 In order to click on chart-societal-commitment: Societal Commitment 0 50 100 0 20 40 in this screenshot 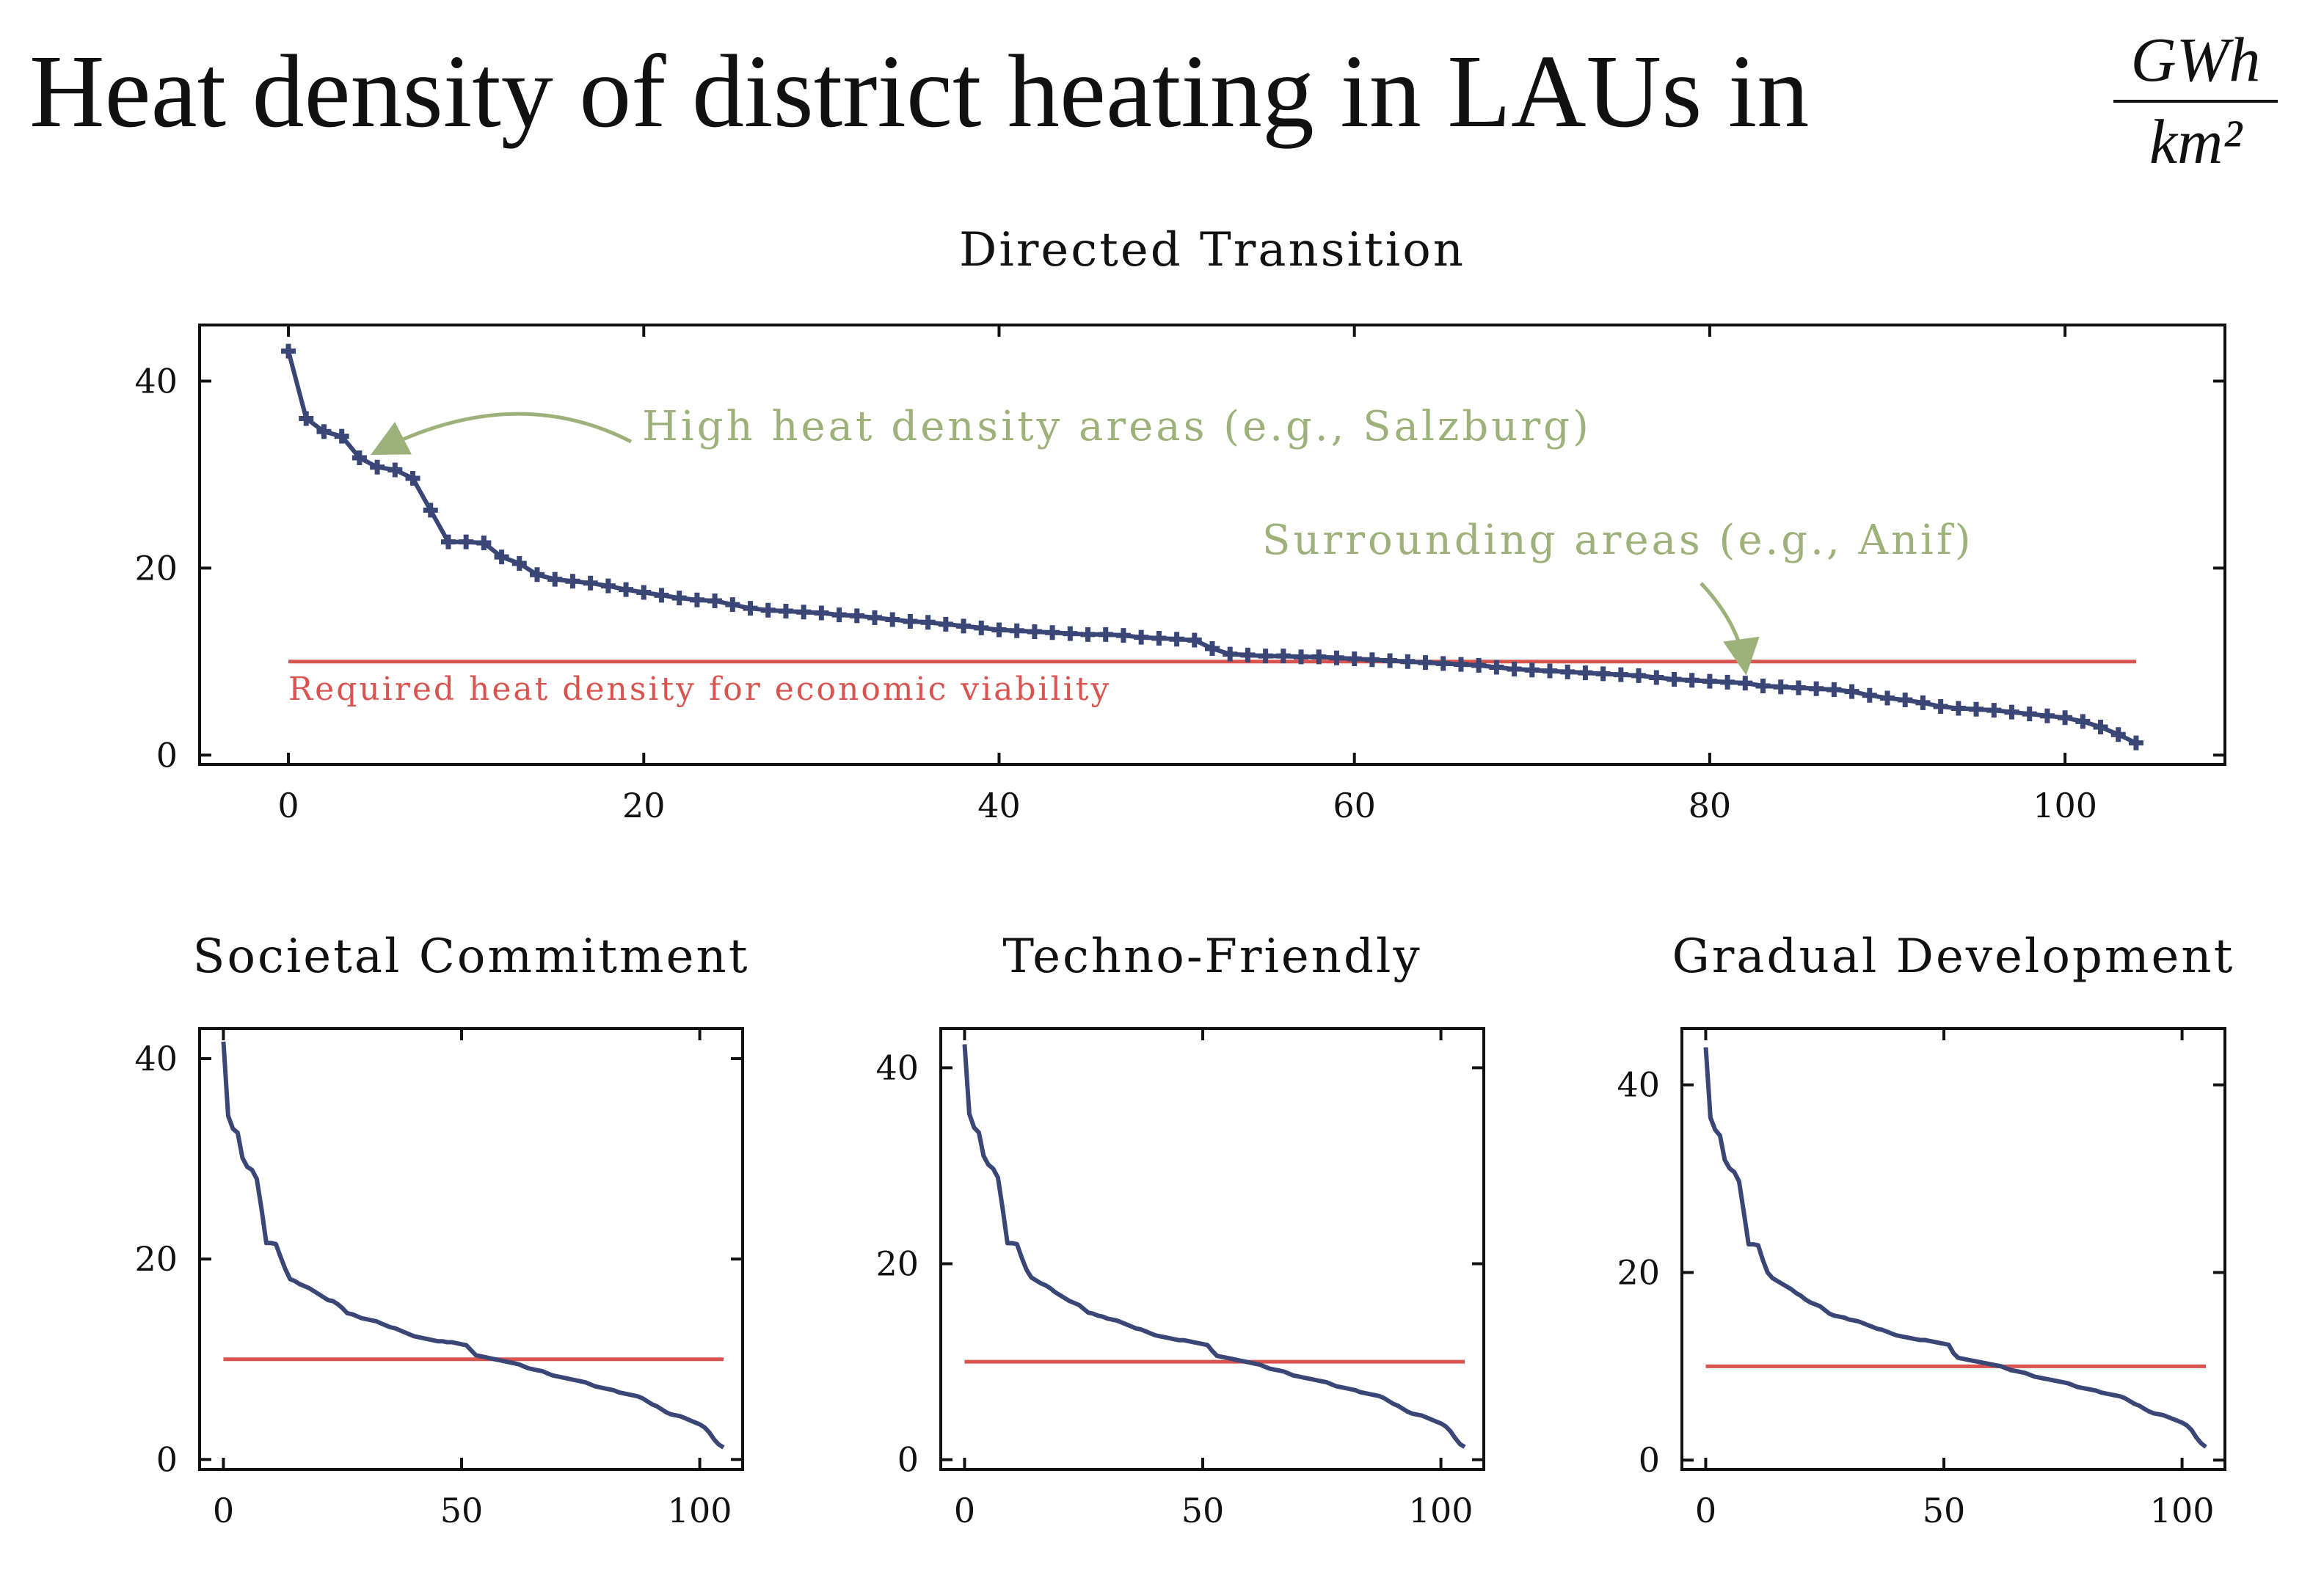, I will do `click(440, 1230)`.